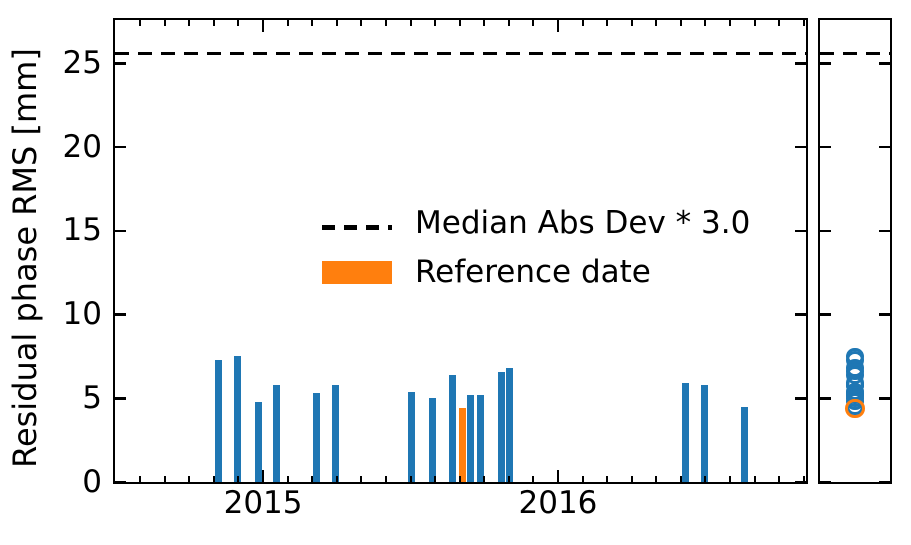 The height and width of the screenshot is (545, 911). I want to click on x-tick-label: 2015, so click(263, 503).